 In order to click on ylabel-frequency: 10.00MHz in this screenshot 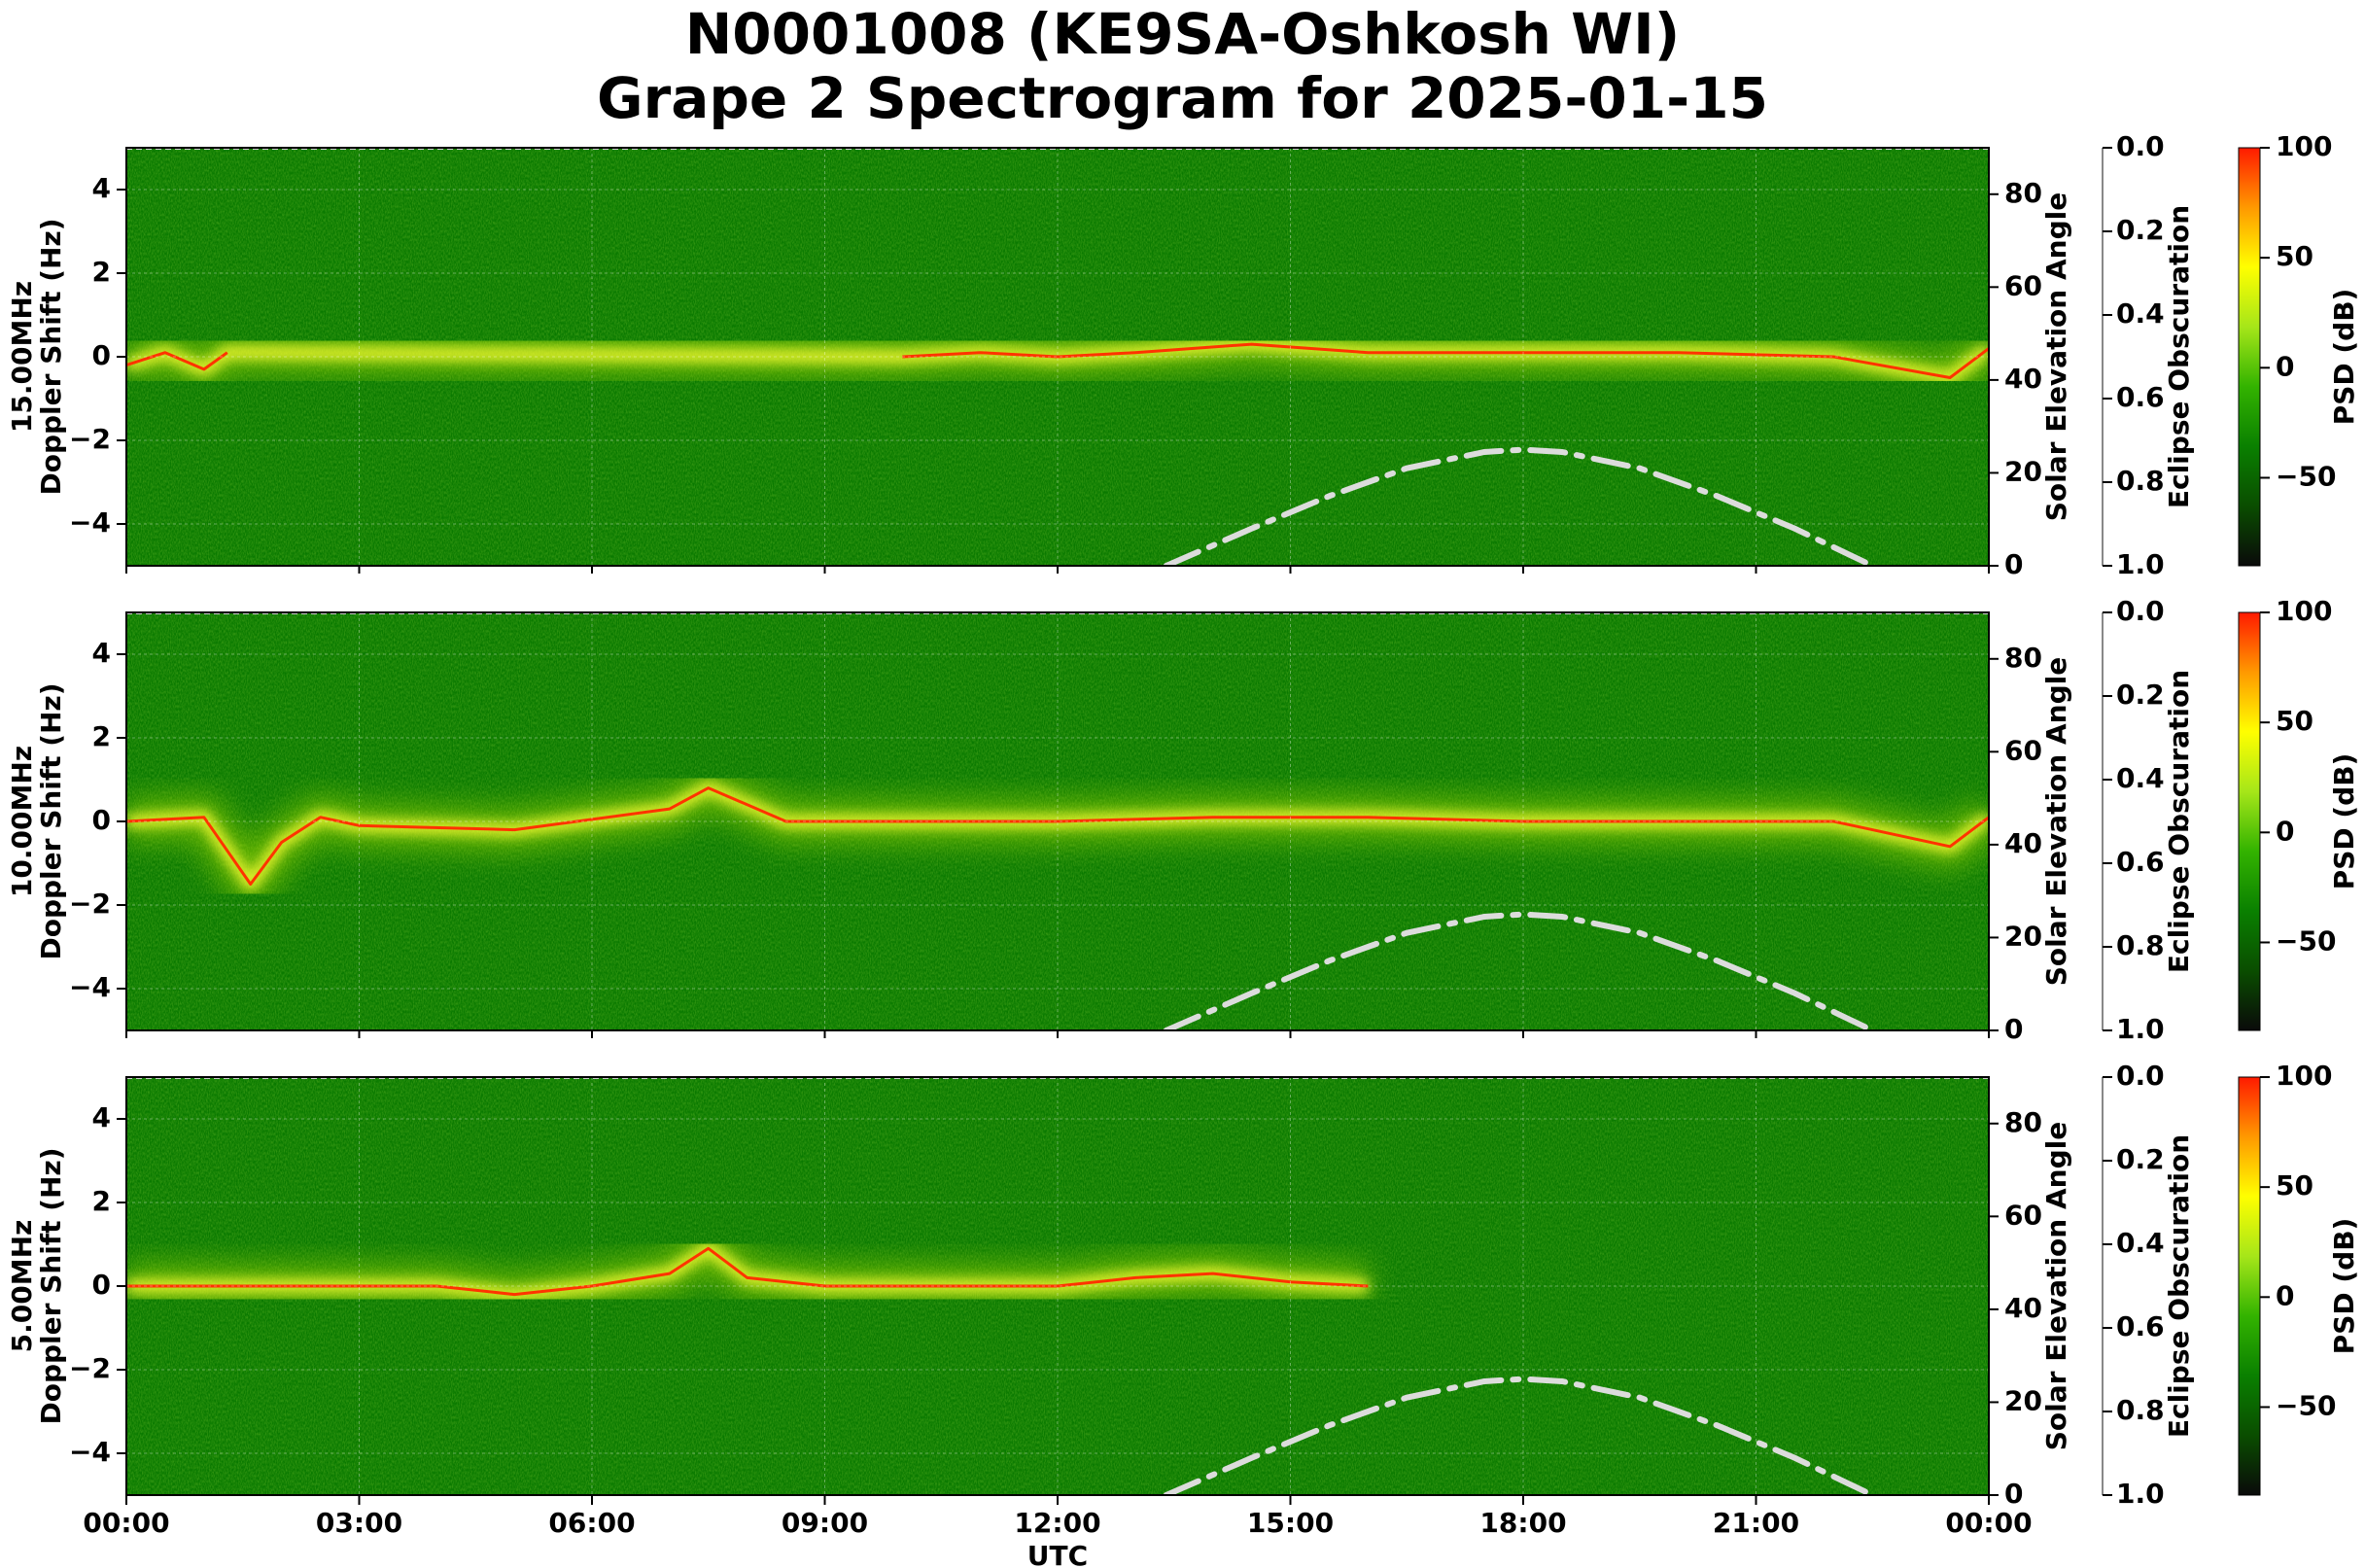, I will do `click(22, 821)`.